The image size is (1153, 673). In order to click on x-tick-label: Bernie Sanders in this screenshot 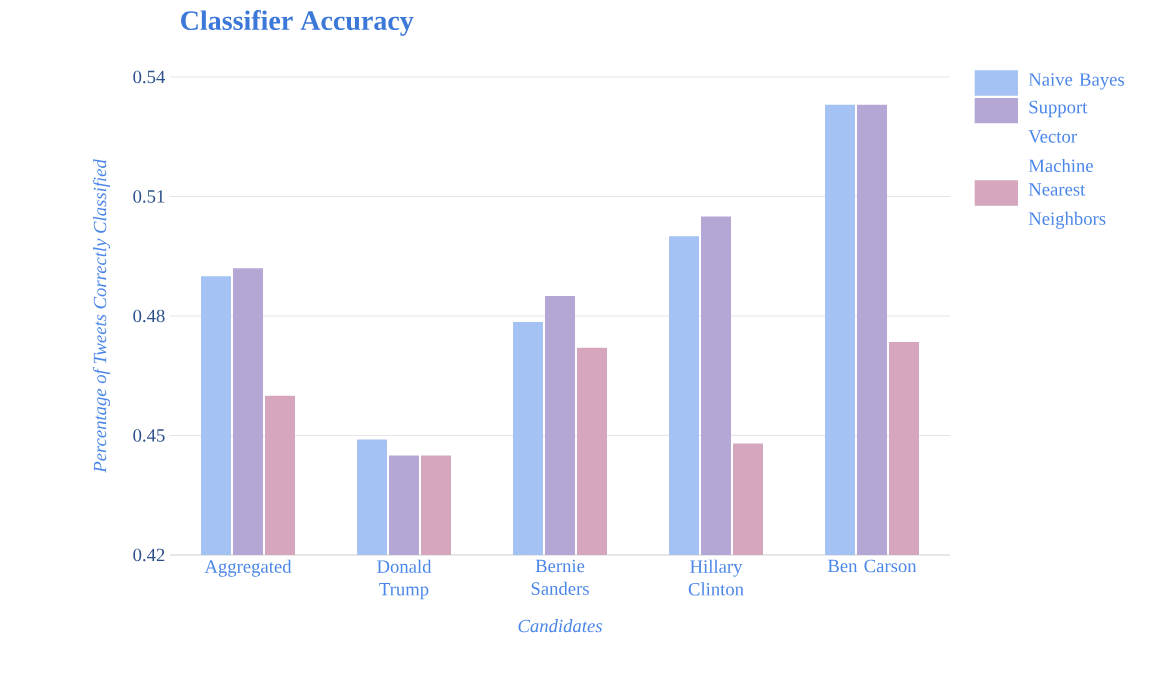, I will do `click(560, 577)`.